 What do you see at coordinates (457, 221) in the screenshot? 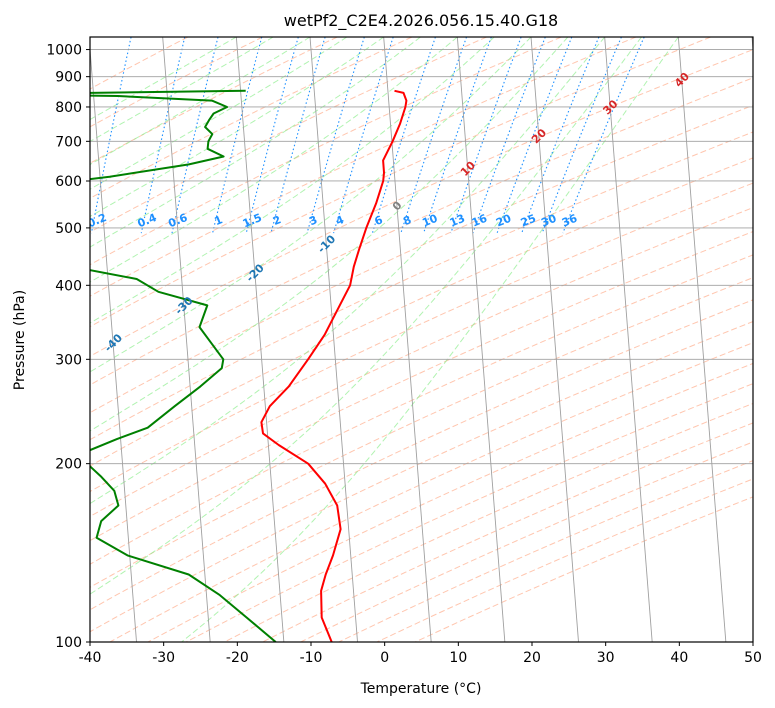
I see `mixing-ratio-label: 13` at bounding box center [457, 221].